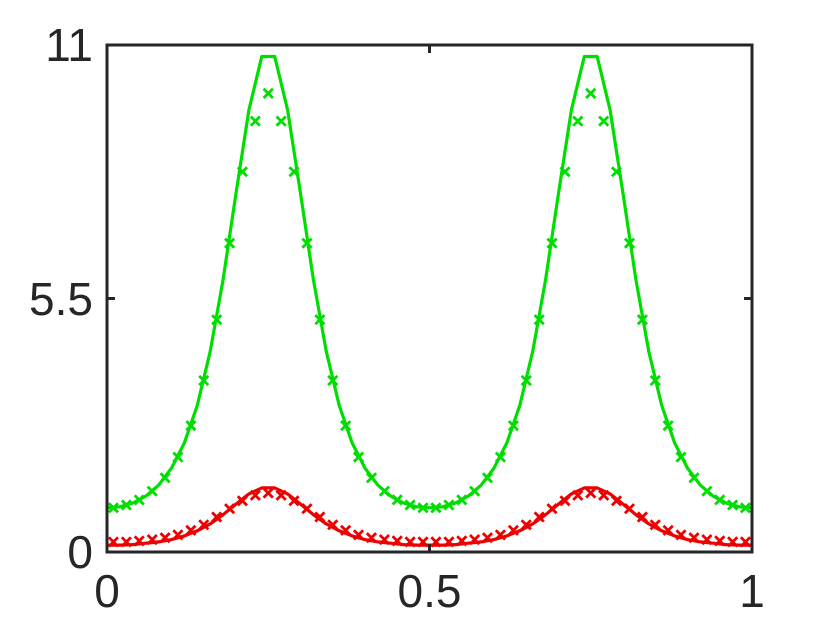  What do you see at coordinates (429, 591) in the screenshot?
I see `xtick-label-0-5: 0.5` at bounding box center [429, 591].